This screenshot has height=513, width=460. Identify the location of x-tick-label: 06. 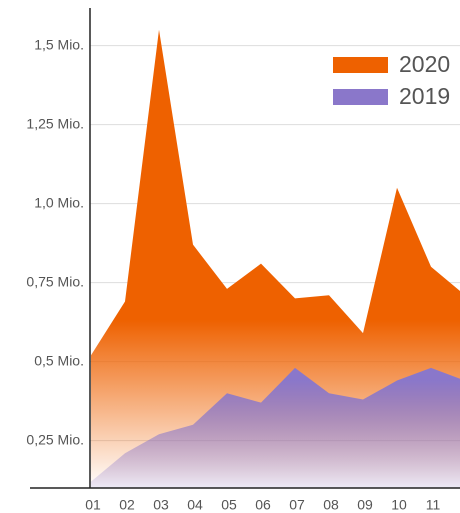
(263, 505).